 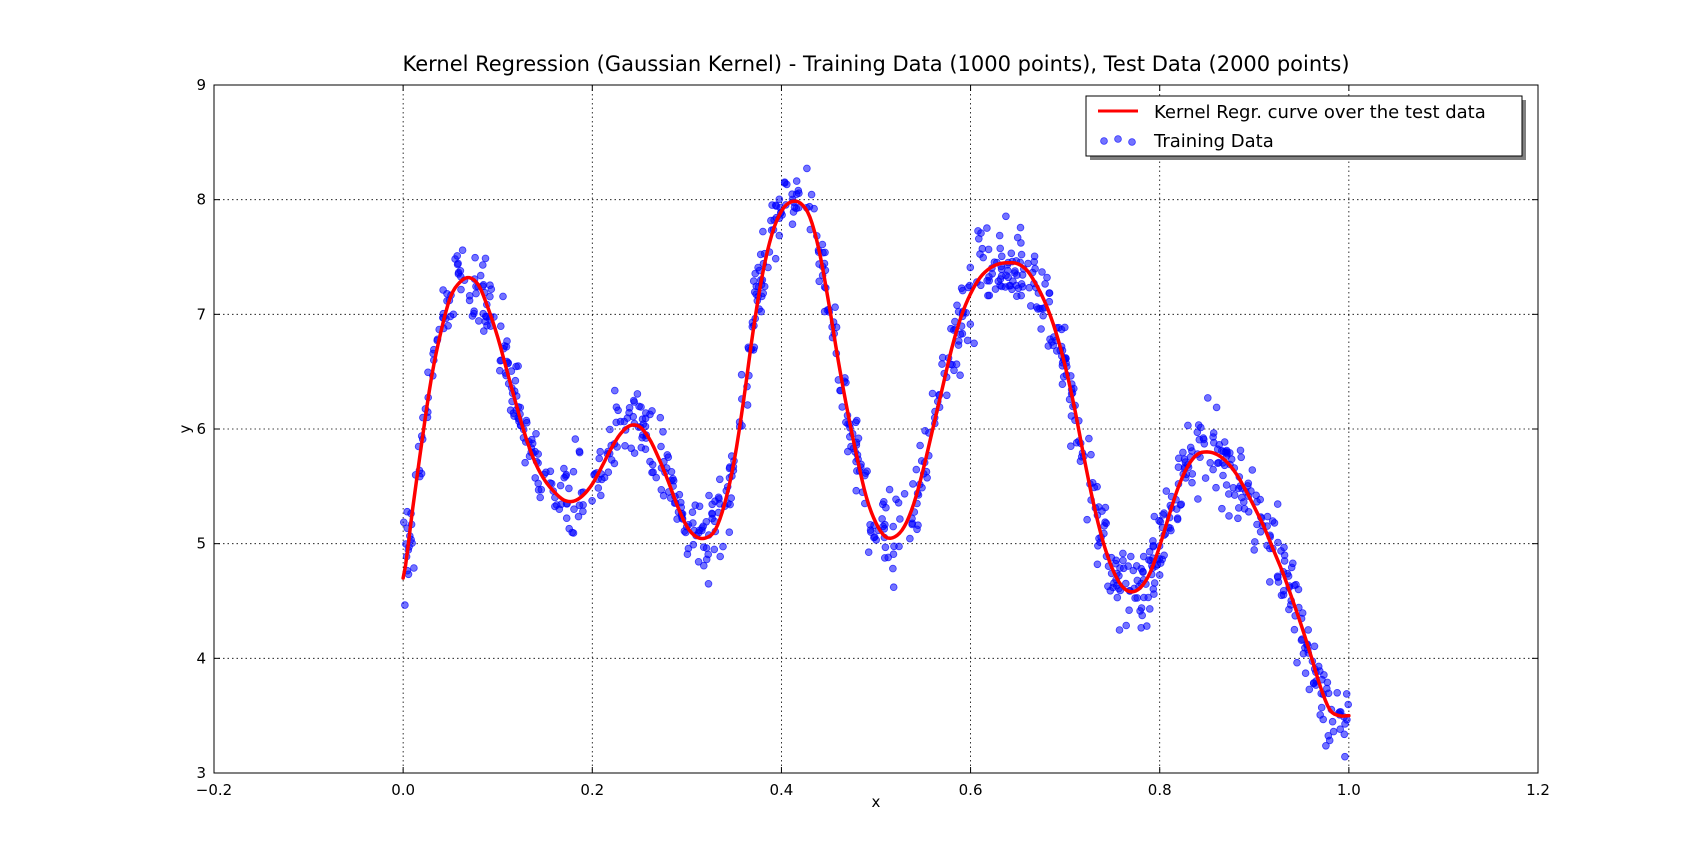 What do you see at coordinates (592, 790) in the screenshot?
I see `x-tick-label: 0.2` at bounding box center [592, 790].